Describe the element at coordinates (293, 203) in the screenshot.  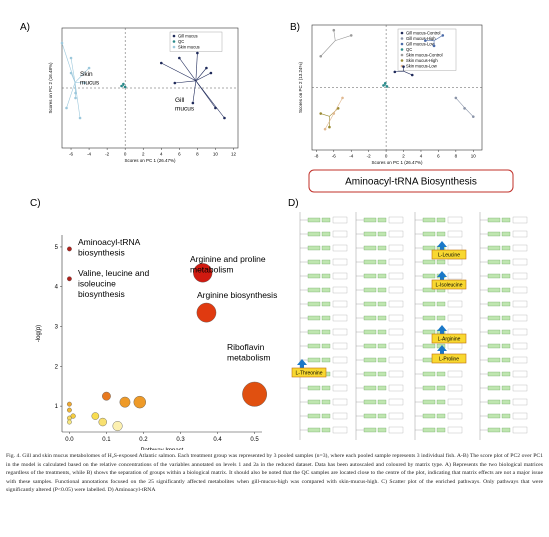
I see `panel-label: D)` at that location.